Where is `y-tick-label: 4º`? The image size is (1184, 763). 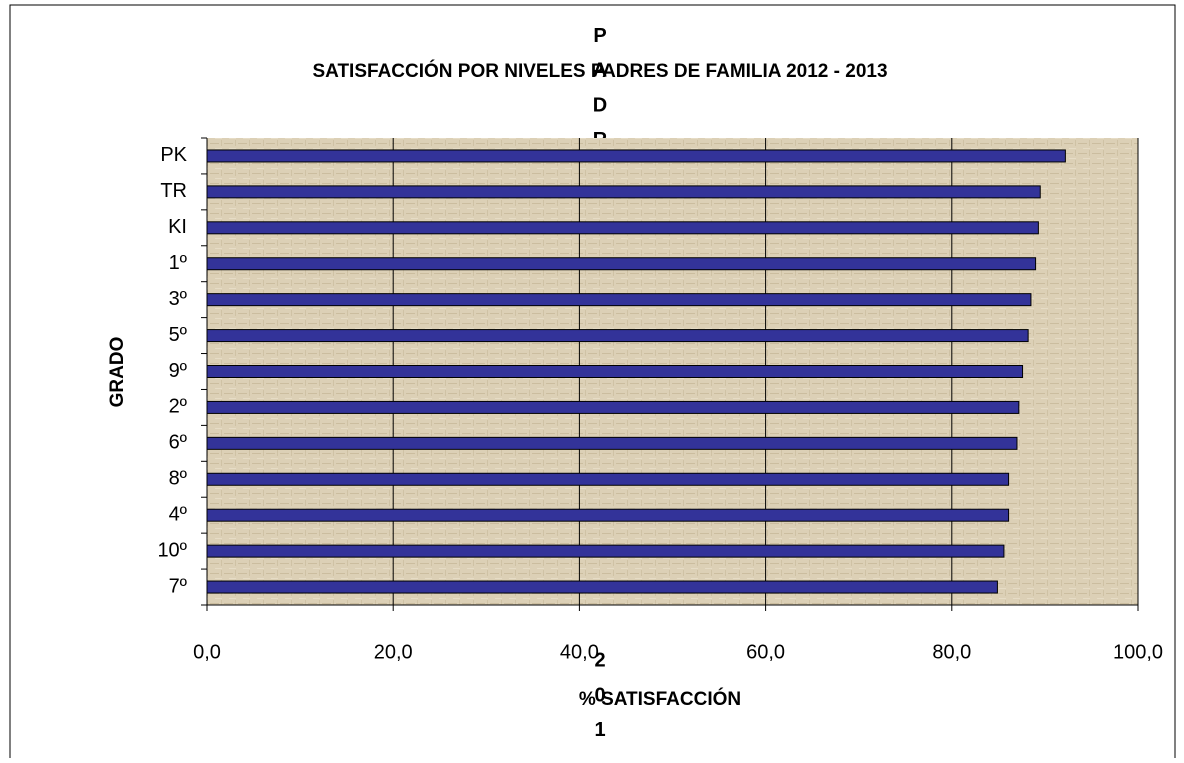
y-tick-label: 4º is located at coordinates (178, 514).